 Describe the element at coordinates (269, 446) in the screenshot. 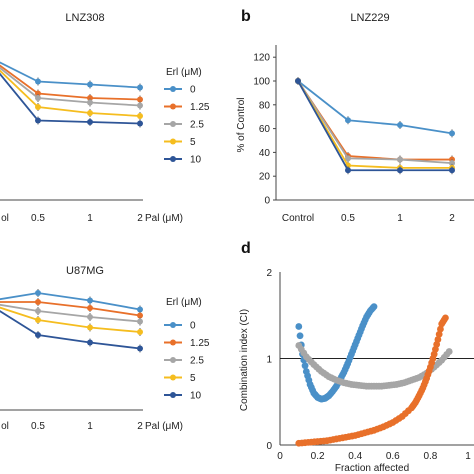

I see `panel-d-y-tick-label: 0` at that location.